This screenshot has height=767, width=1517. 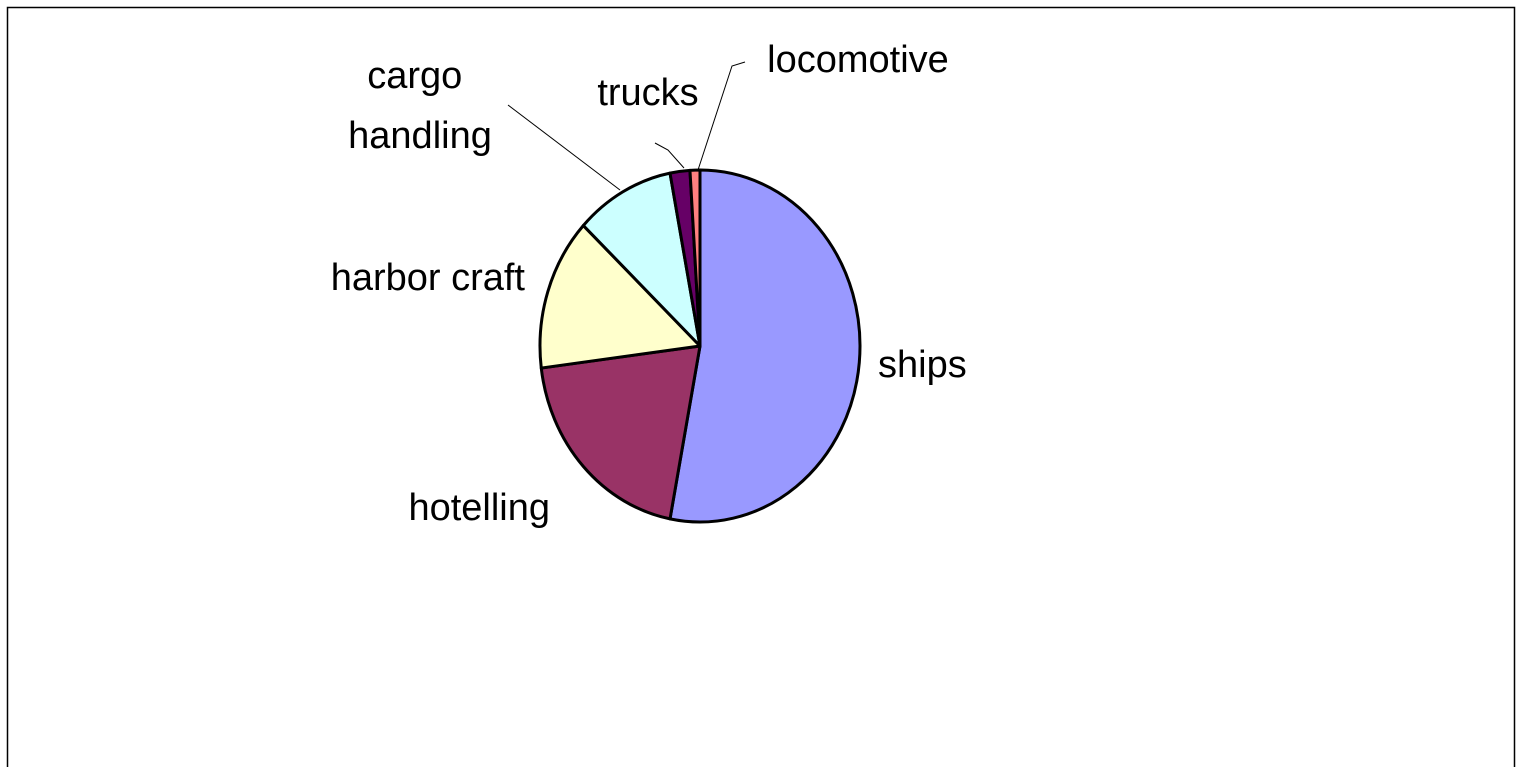 What do you see at coordinates (420, 106) in the screenshot?
I see `slice-label: cargo handling` at bounding box center [420, 106].